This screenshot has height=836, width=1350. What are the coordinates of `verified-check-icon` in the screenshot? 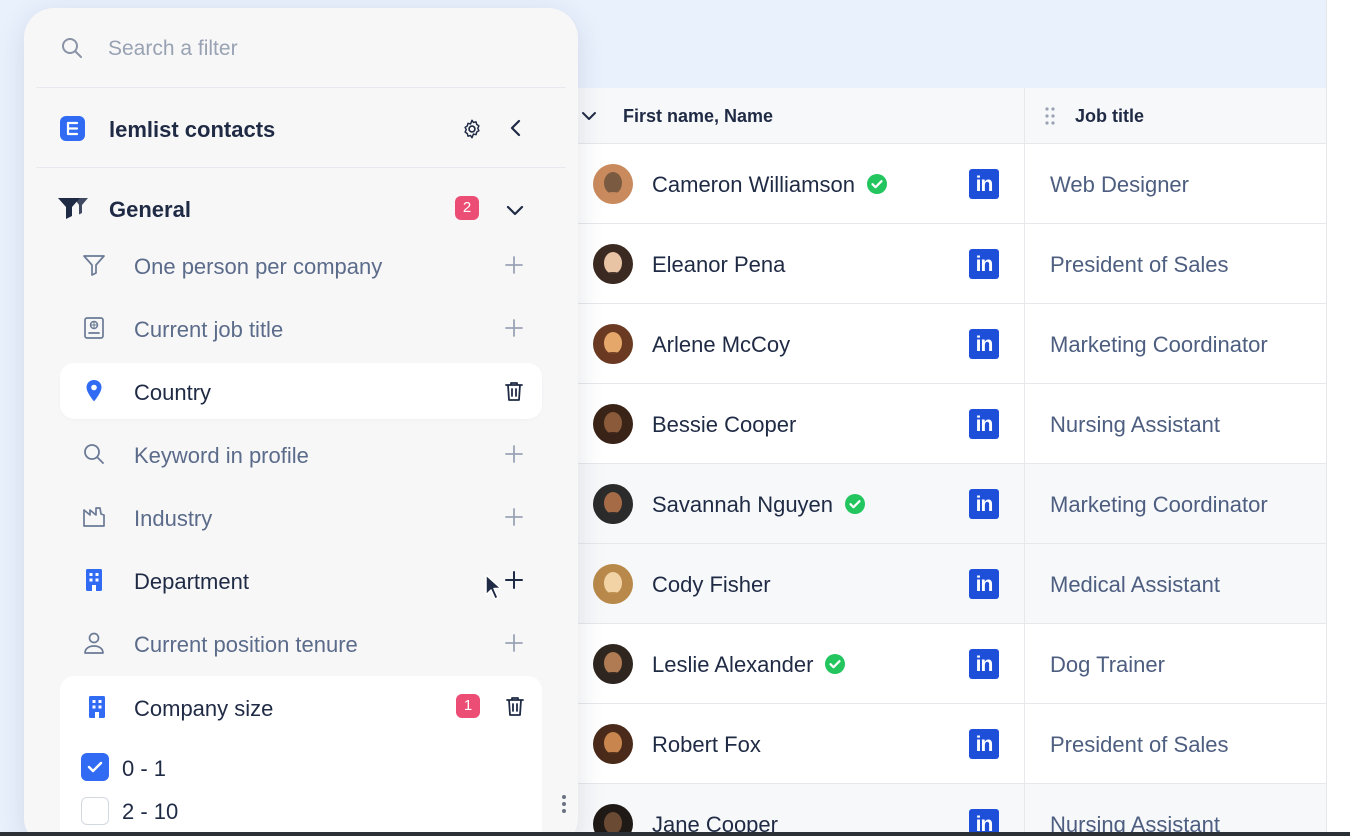 It's located at (835, 664).